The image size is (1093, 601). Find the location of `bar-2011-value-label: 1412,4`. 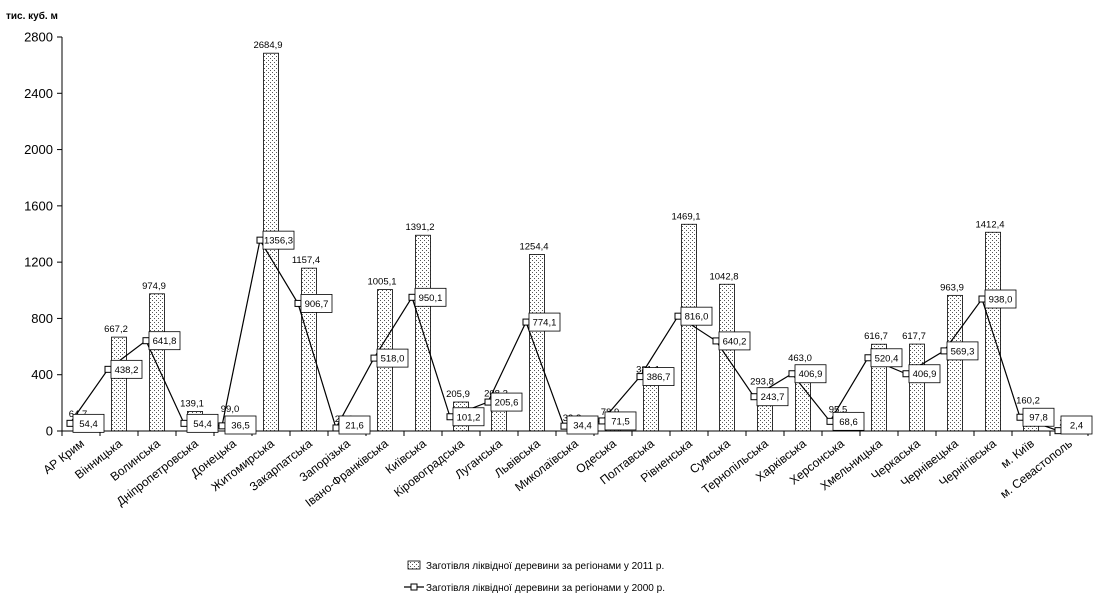

bar-2011-value-label: 1412,4 is located at coordinates (989, 224).